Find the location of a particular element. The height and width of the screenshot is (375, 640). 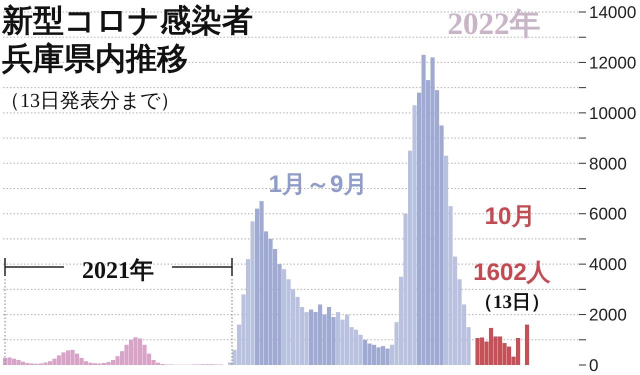

annotation: 2022年 is located at coordinates (494, 23).